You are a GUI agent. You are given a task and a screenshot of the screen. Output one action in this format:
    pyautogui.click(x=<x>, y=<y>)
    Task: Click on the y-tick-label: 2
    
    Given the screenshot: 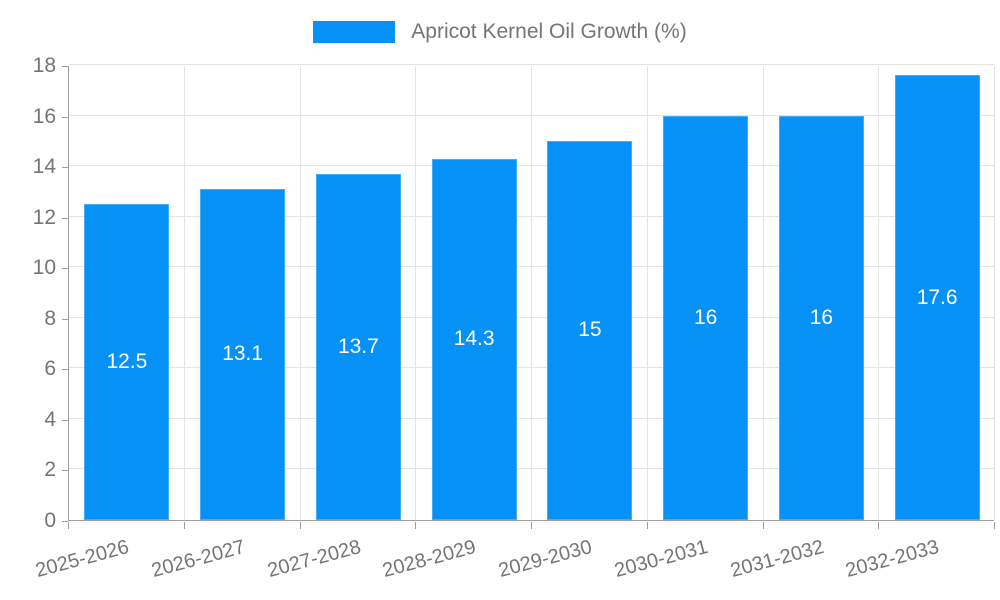 What is the action you would take?
    pyautogui.click(x=50, y=470)
    